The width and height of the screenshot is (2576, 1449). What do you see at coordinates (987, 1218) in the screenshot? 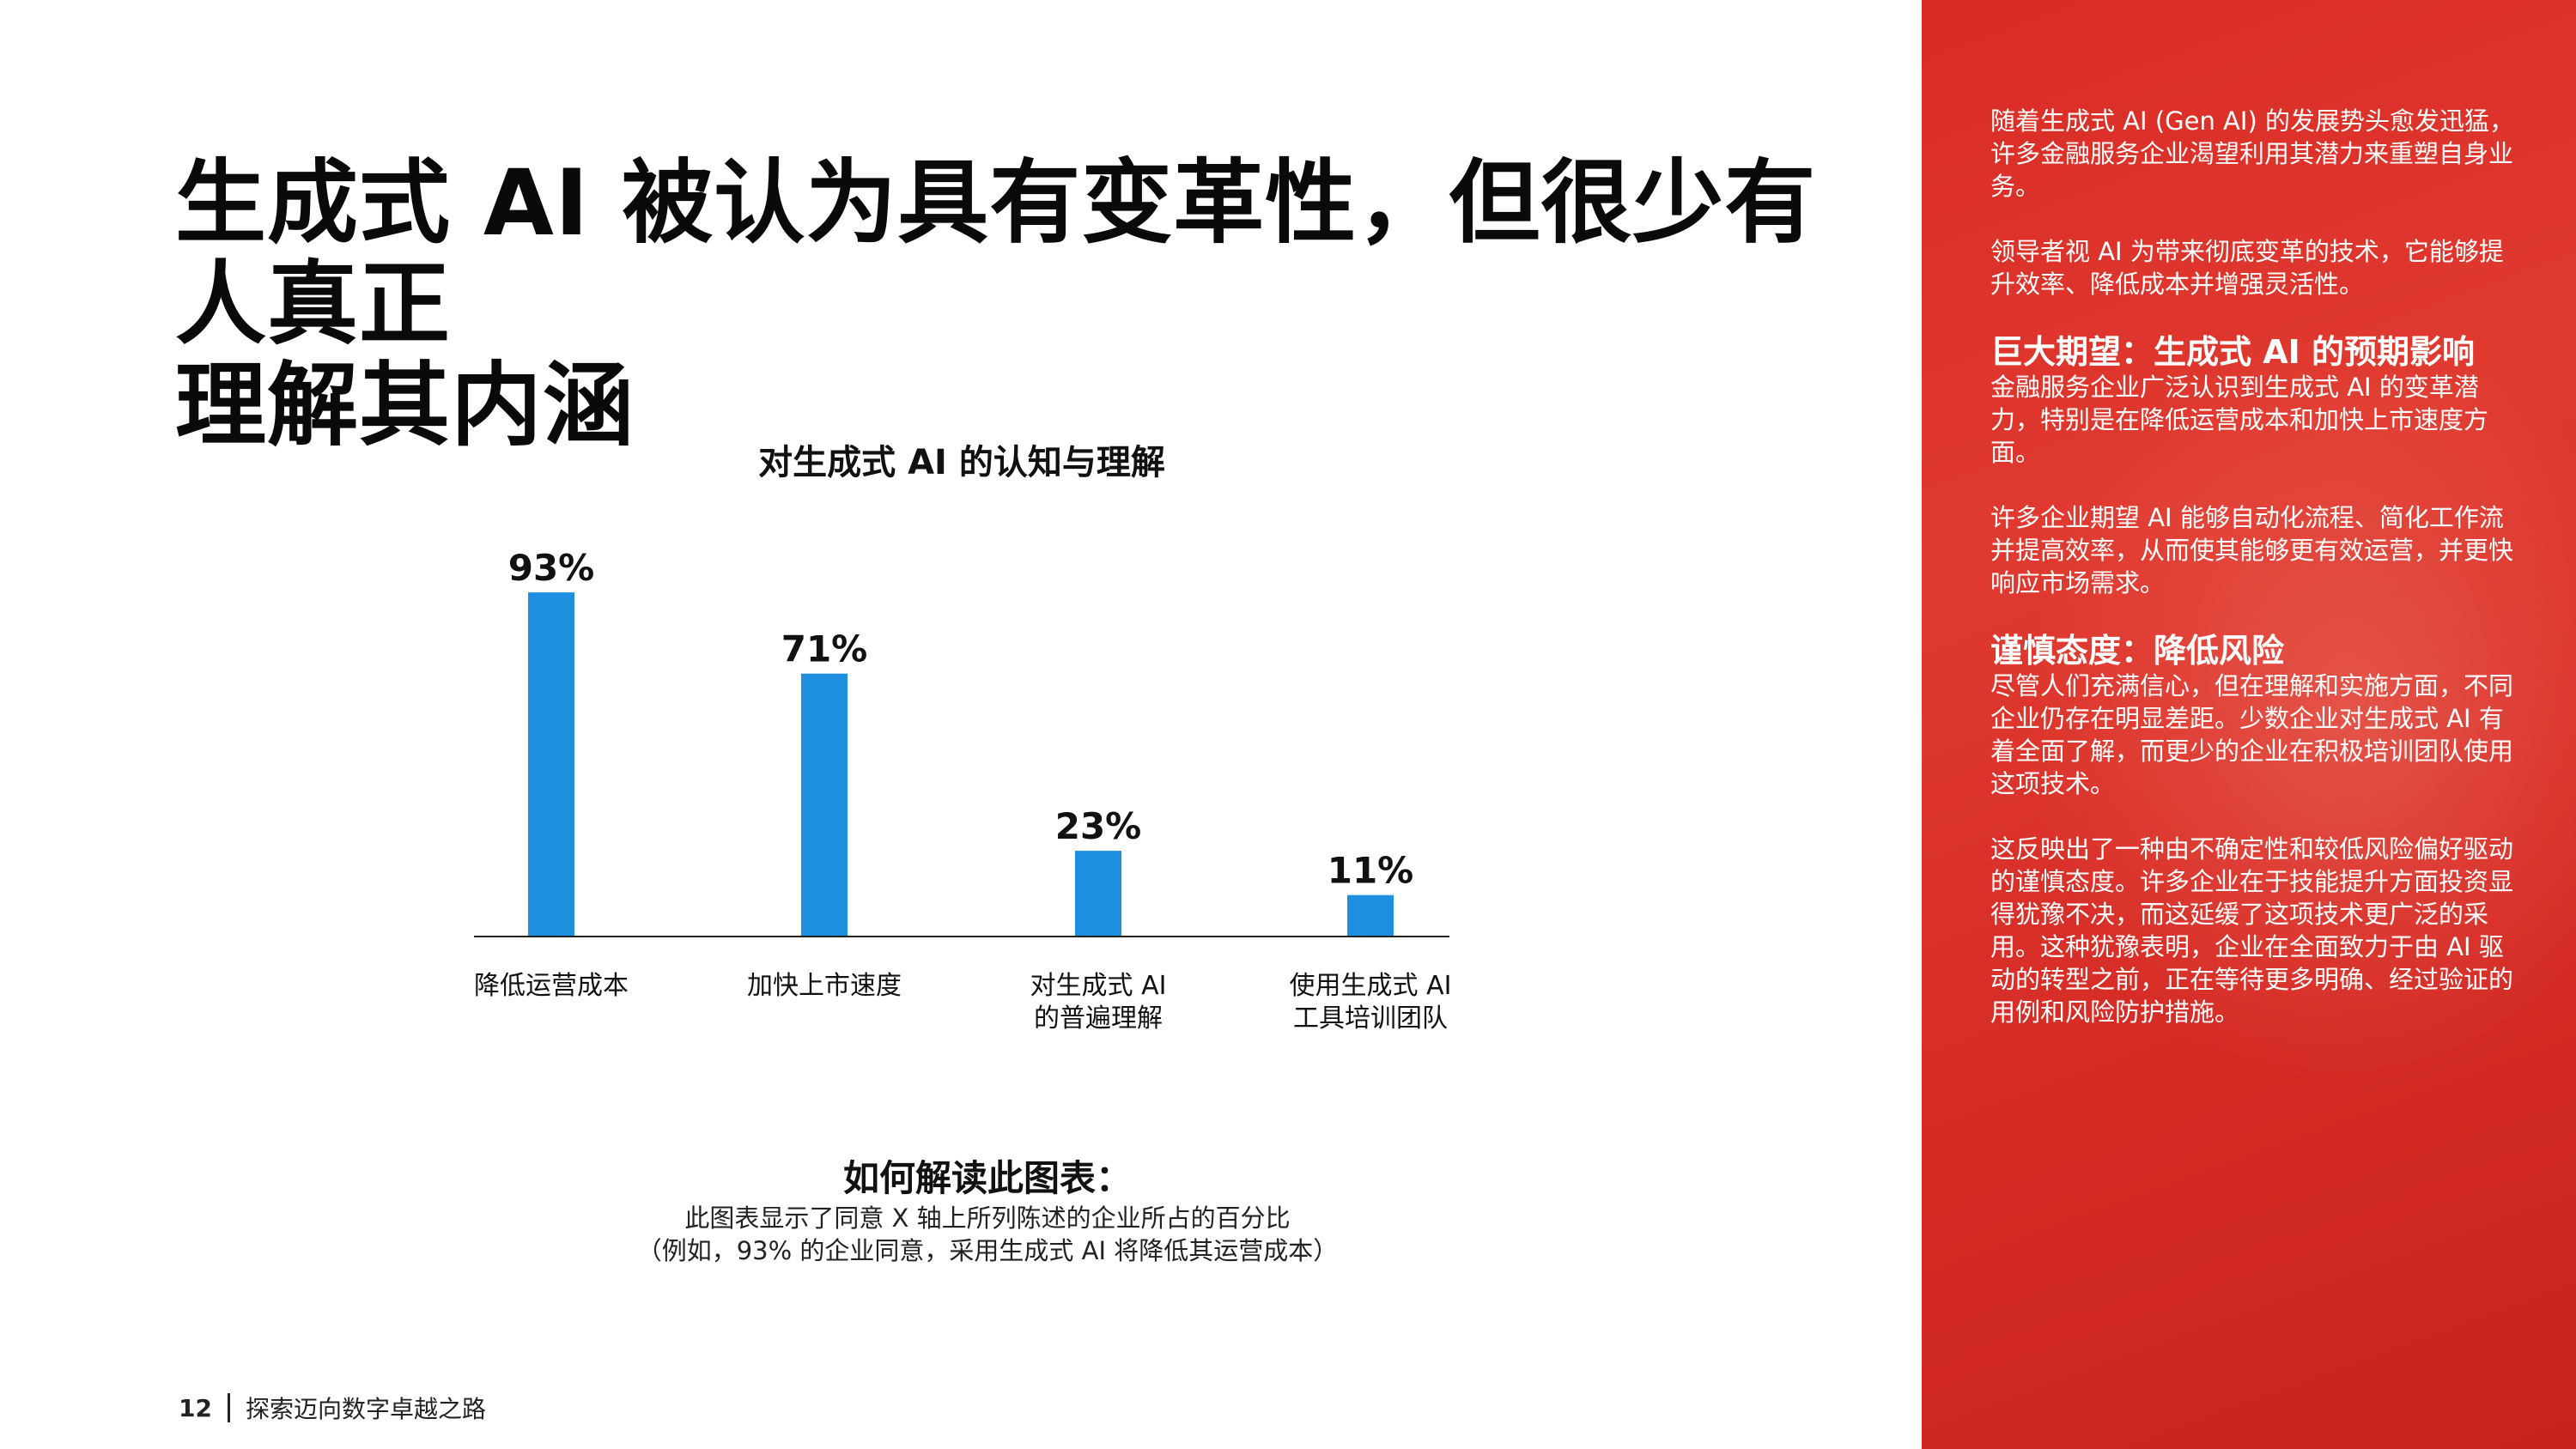
I see `chart-explanation-line1: 此图表显示了同意 X 轴上所列陈述的企业所占的百分比` at bounding box center [987, 1218].